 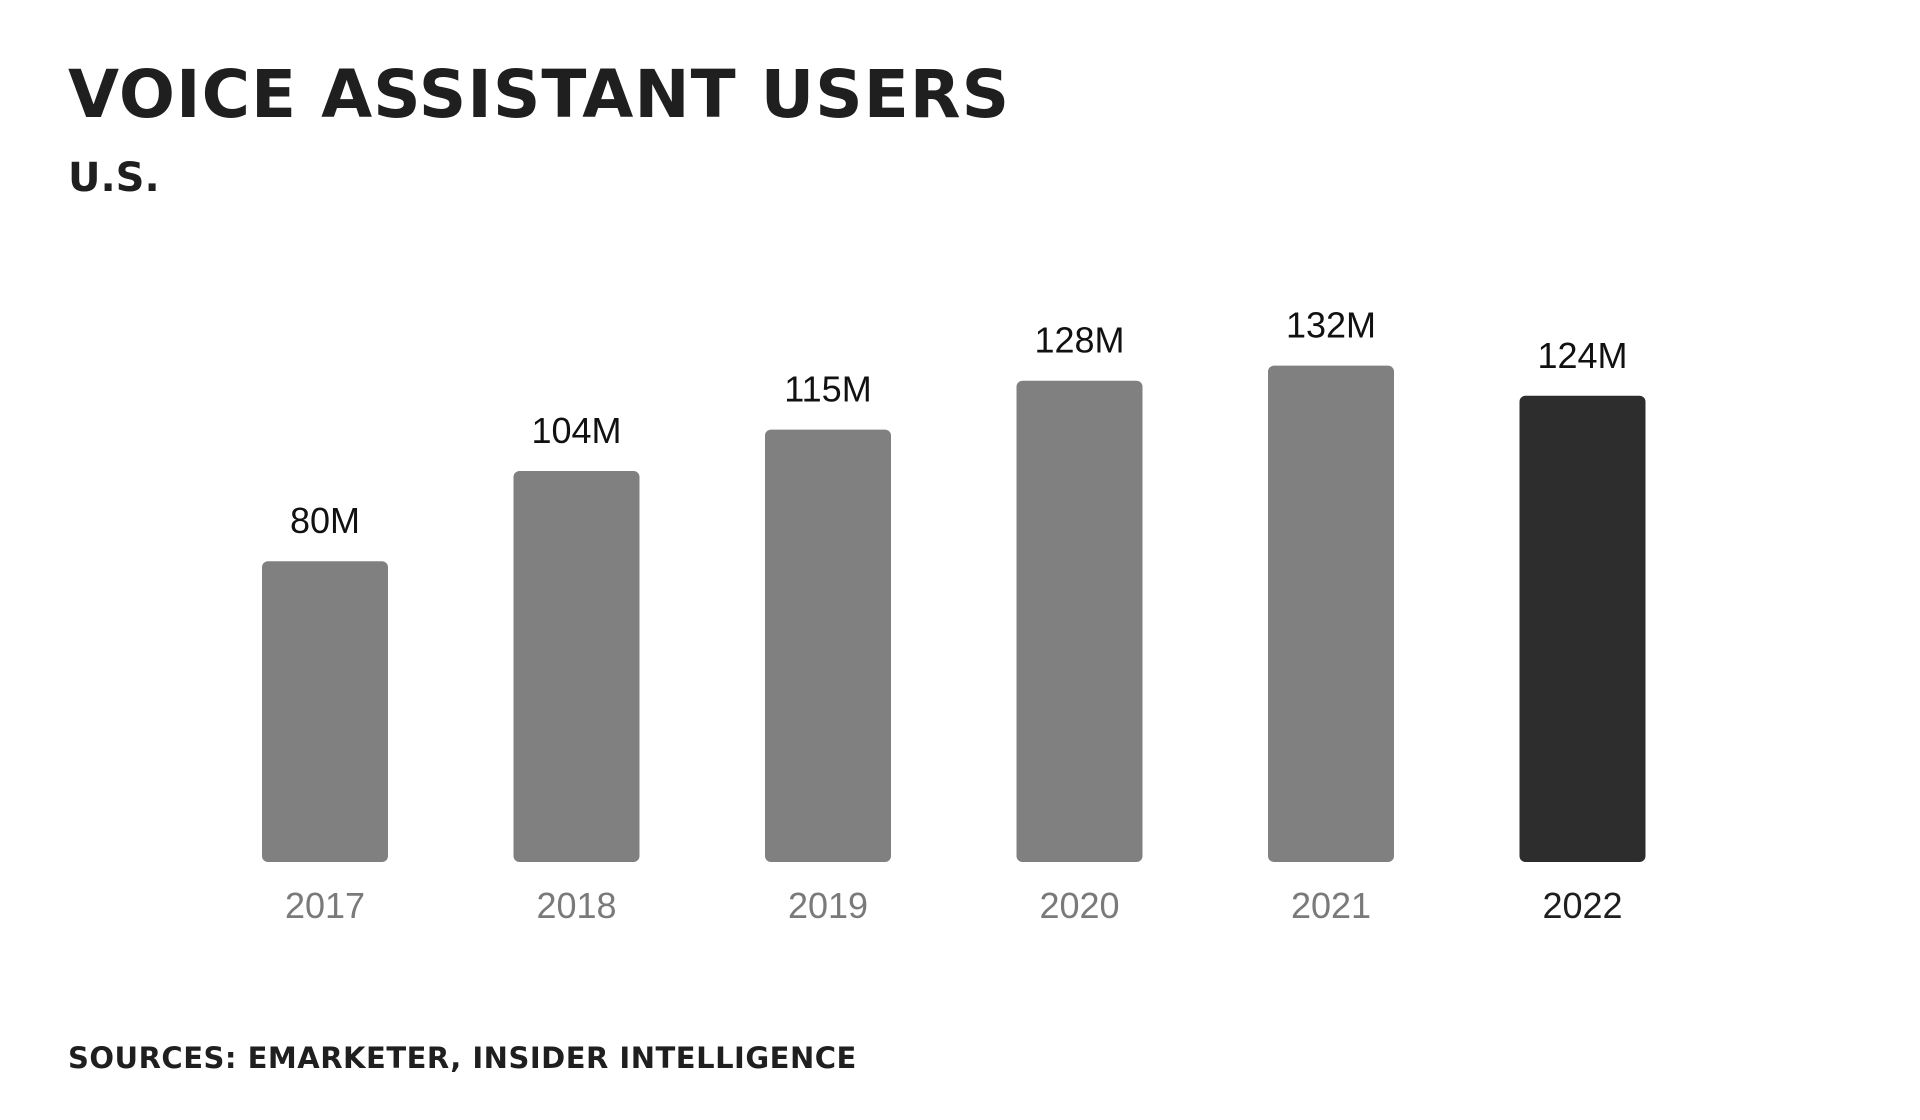 What do you see at coordinates (1079, 621) in the screenshot?
I see `bar-2020` at bounding box center [1079, 621].